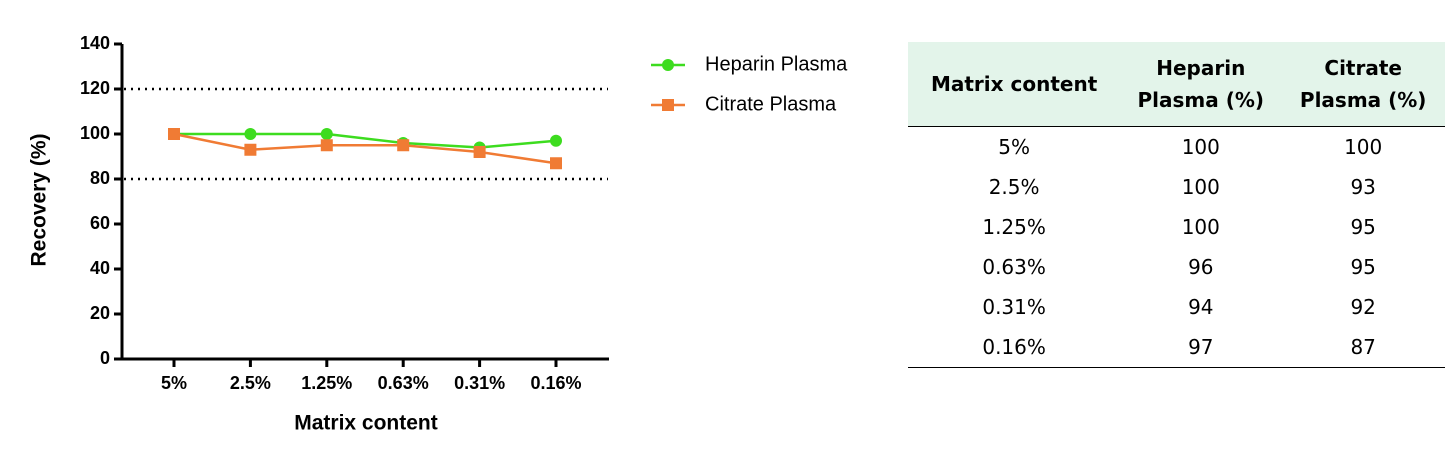 The width and height of the screenshot is (1445, 462). I want to click on x-tick-label: 2.5%, so click(250, 383).